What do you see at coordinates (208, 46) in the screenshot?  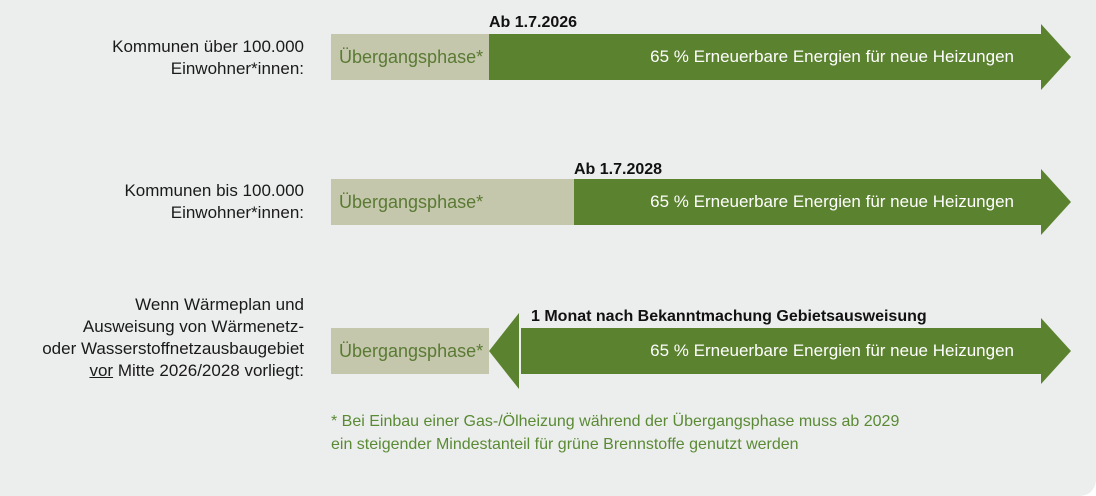 I see `row-1-label-line-1: Kommunen über 100.000` at bounding box center [208, 46].